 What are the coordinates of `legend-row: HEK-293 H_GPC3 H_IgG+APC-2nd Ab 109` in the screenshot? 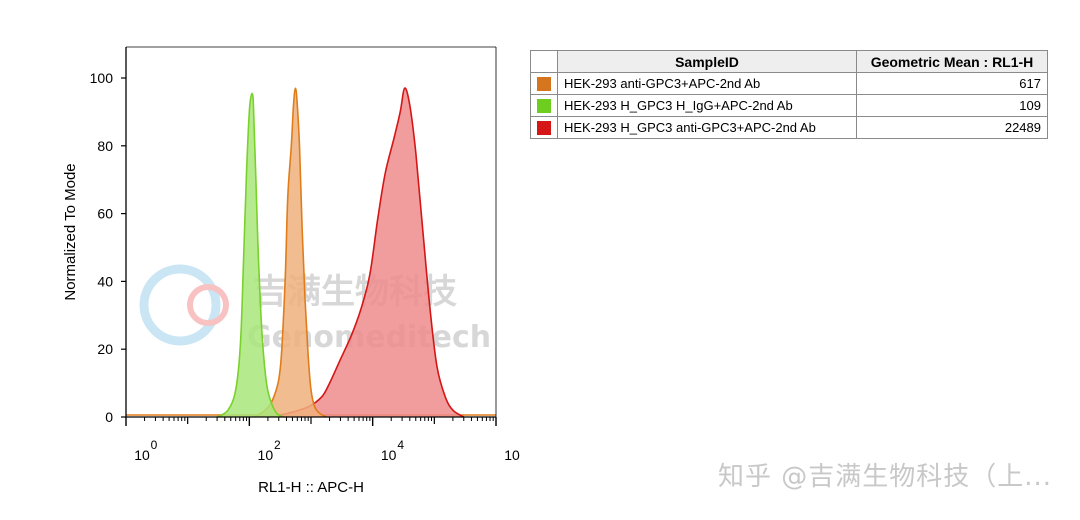 It's located at (789, 105).